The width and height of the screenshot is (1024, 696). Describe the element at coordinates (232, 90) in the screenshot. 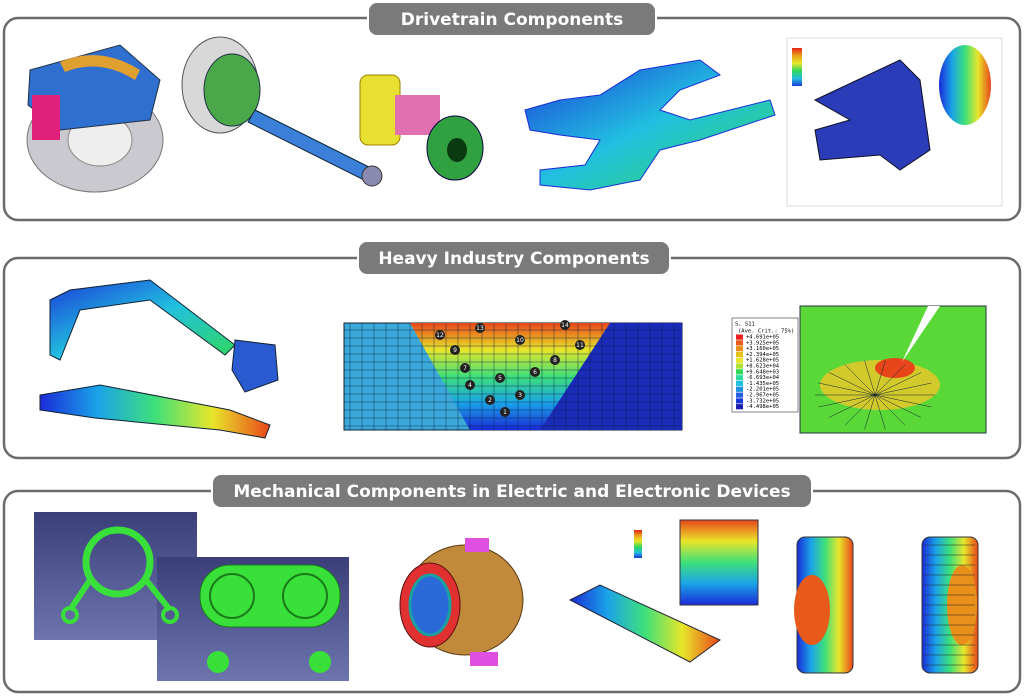

I see `motor-face` at that location.